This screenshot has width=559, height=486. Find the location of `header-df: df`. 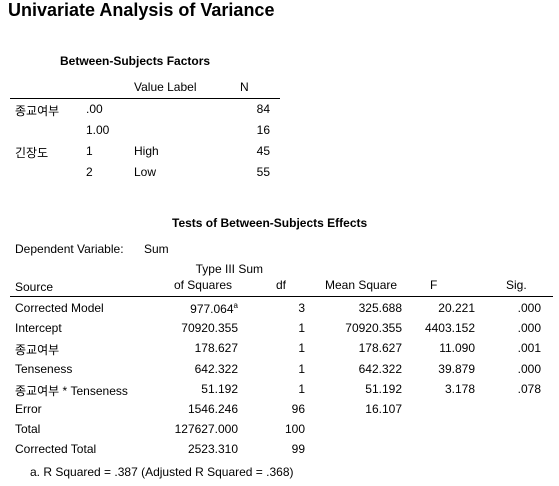

header-df: df is located at coordinates (281, 285).